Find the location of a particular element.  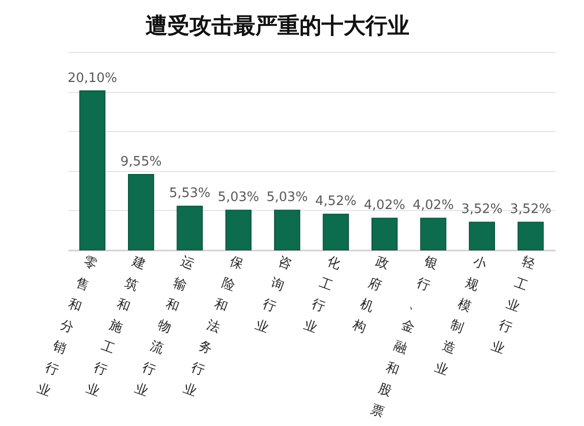

data-label: 20,10% is located at coordinates (93, 78).